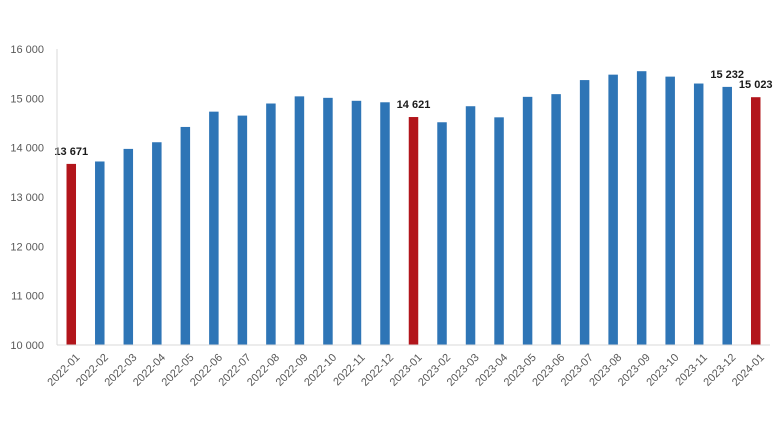 Image resolution: width=780 pixels, height=440 pixels. I want to click on y-tick-label: 15 000, so click(27, 99).